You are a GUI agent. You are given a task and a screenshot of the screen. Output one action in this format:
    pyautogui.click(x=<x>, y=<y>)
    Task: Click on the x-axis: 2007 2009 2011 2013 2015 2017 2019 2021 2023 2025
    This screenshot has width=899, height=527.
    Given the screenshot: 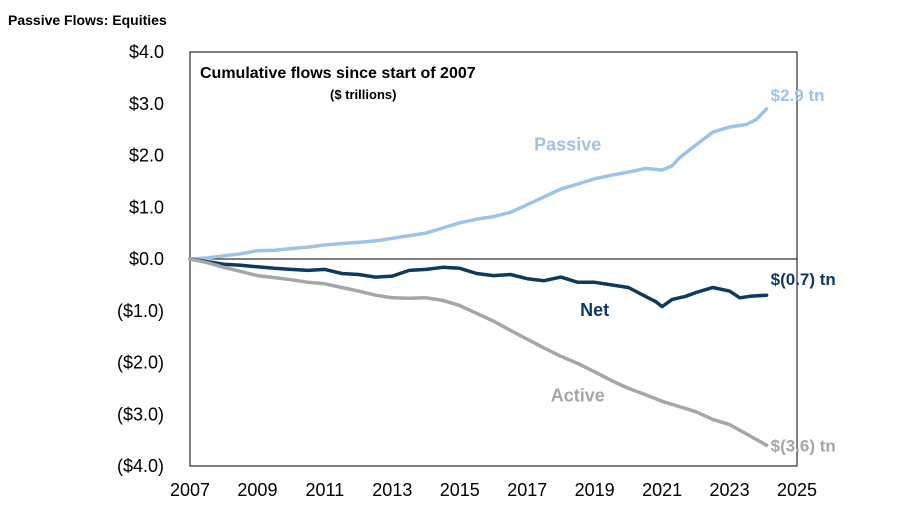 What is the action you would take?
    pyautogui.click(x=493, y=490)
    